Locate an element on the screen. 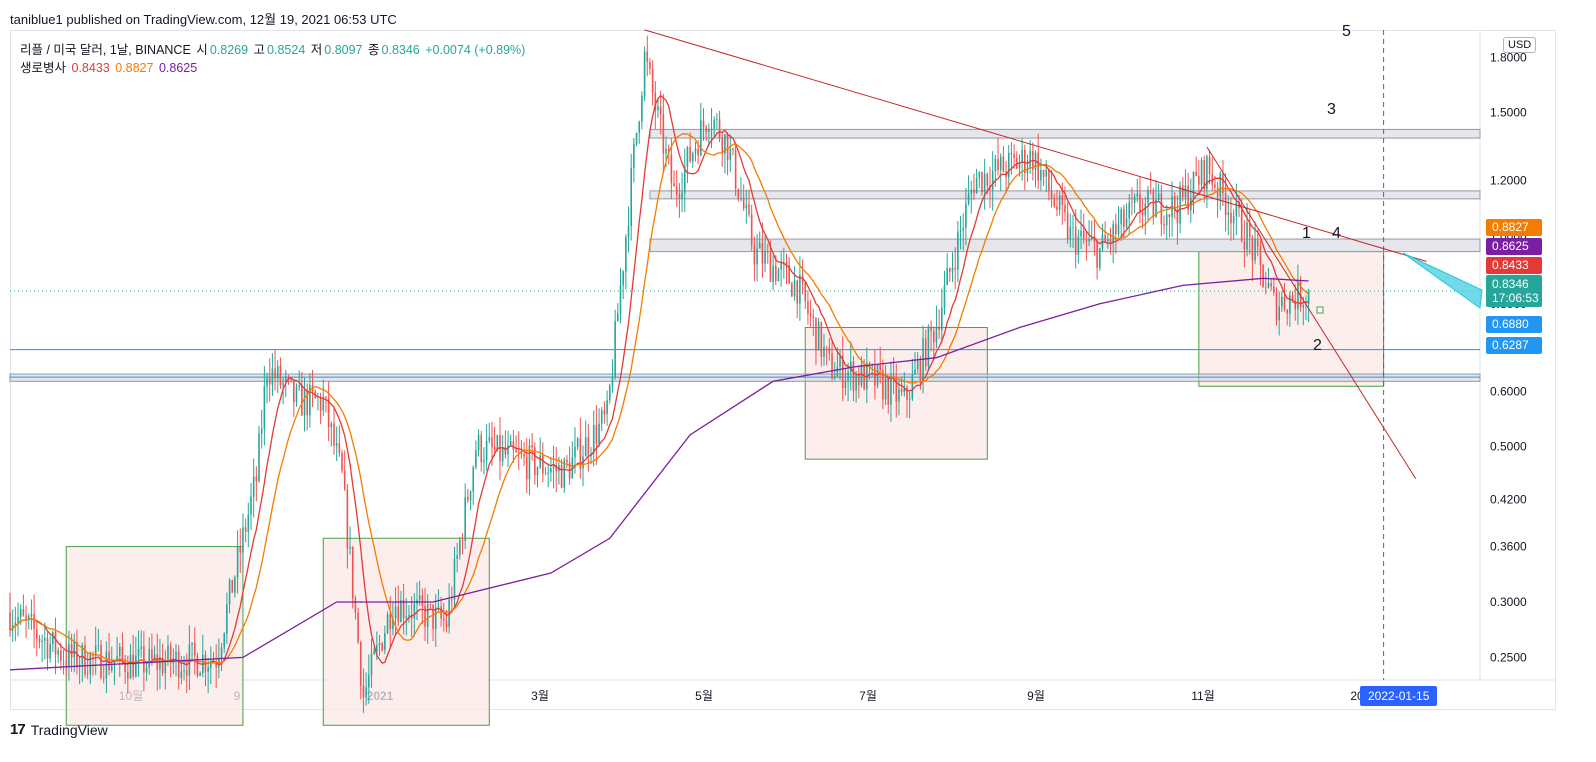  y-tick-label: 0.3000 is located at coordinates (1508, 602).